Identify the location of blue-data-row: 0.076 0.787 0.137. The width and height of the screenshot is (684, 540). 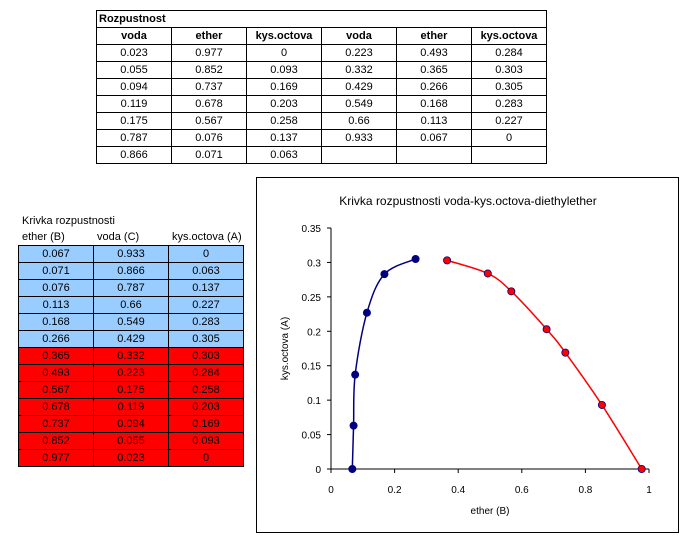
(131, 288).